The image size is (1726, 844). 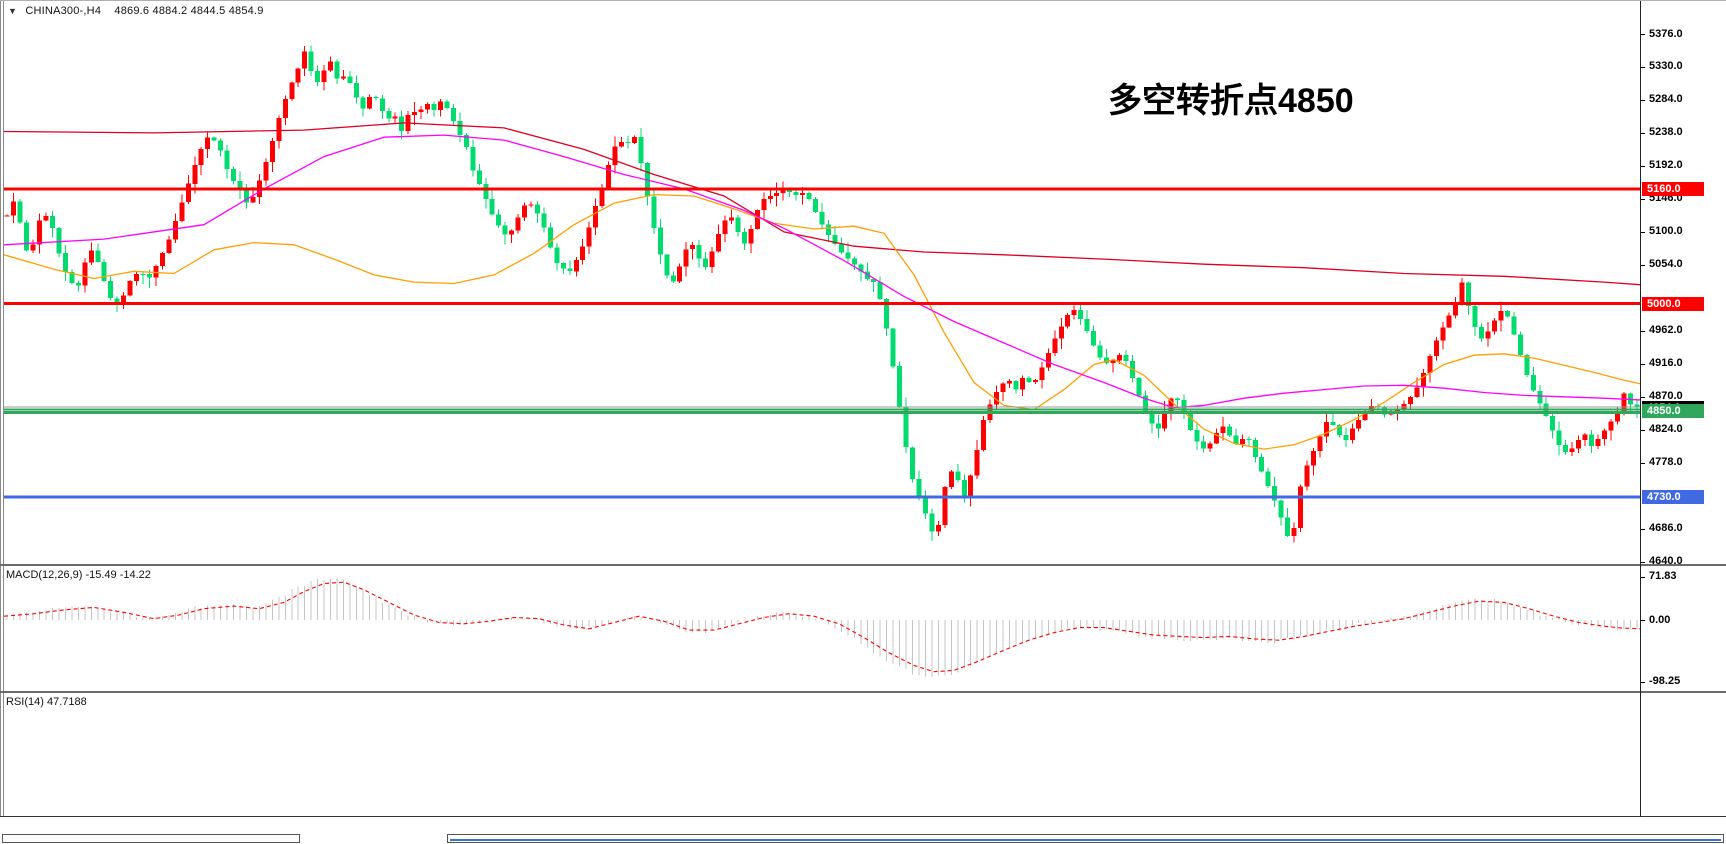 What do you see at coordinates (189, 11) in the screenshot?
I see `ohlc-values: 4869.6 4884.2 4844.5 4854.9` at bounding box center [189, 11].